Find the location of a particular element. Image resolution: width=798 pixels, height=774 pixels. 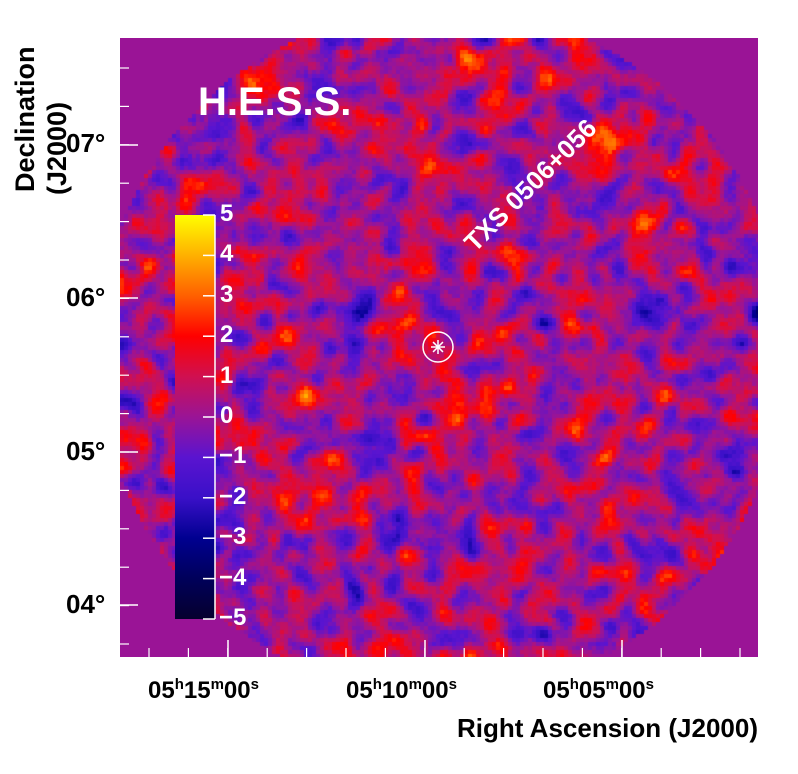

y-tick-label: 05° is located at coordinates (86, 451).